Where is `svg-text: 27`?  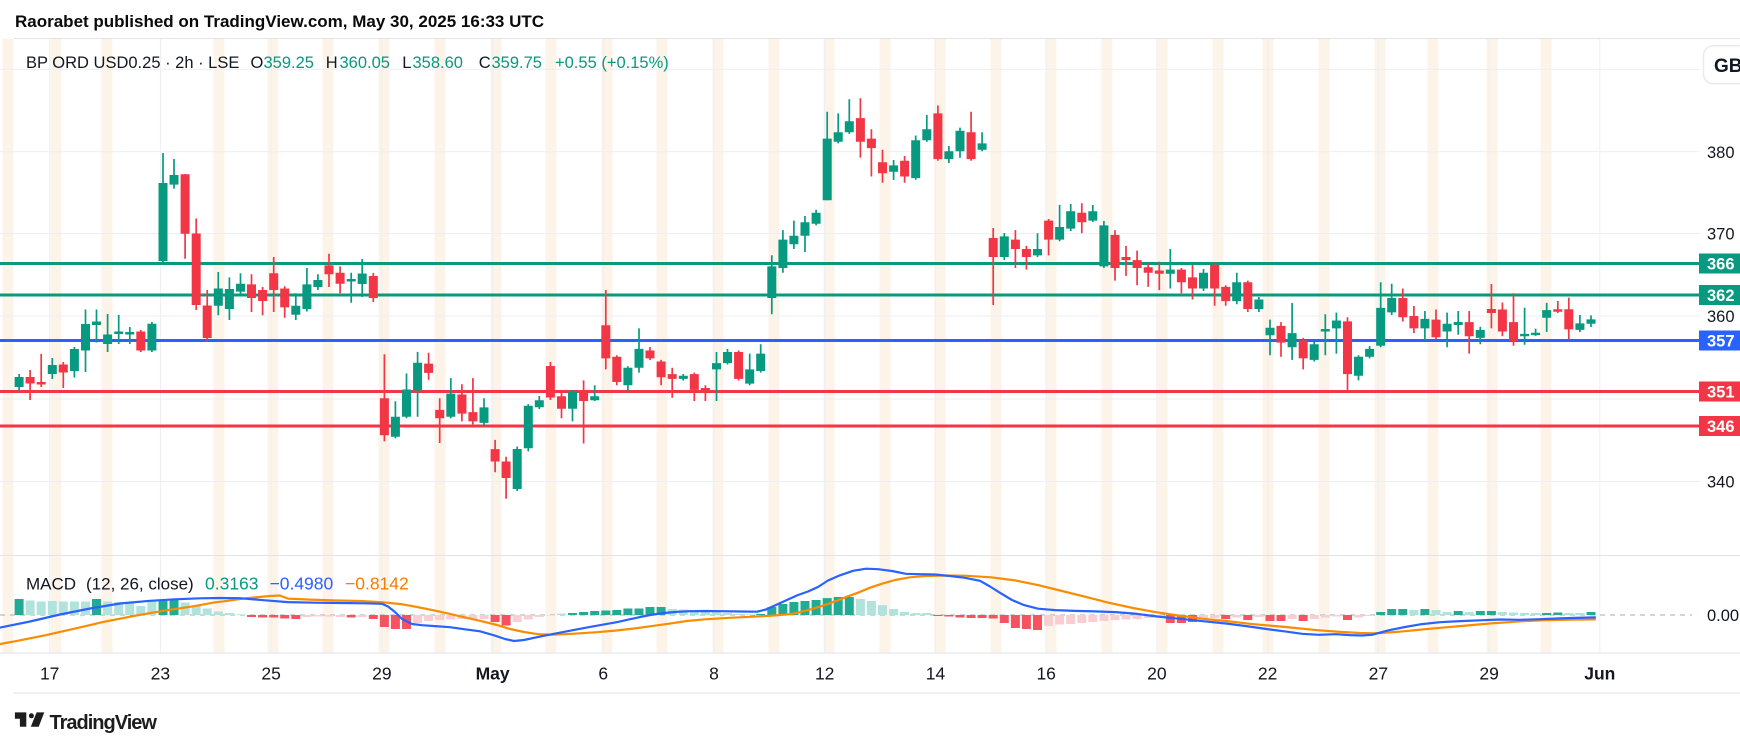 svg-text: 27 is located at coordinates (1378, 674).